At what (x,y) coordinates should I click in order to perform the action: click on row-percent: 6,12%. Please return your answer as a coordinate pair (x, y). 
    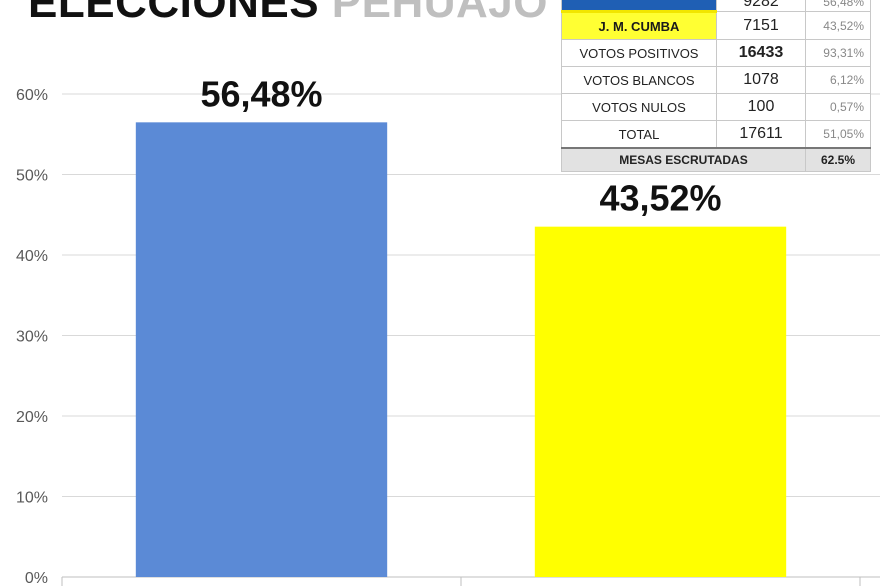
    Looking at the image, I should click on (838, 80).